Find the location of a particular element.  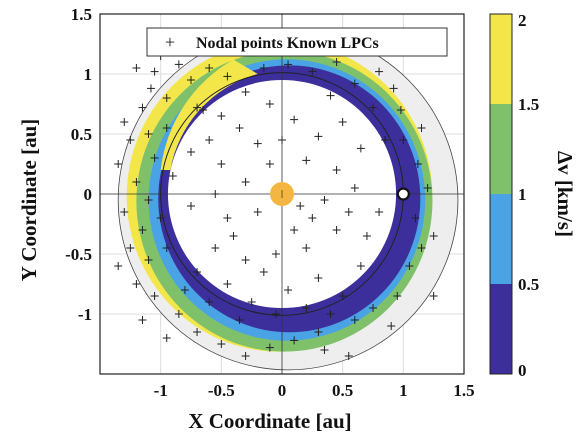

x-tick-label: 1.5 is located at coordinates (463, 390).